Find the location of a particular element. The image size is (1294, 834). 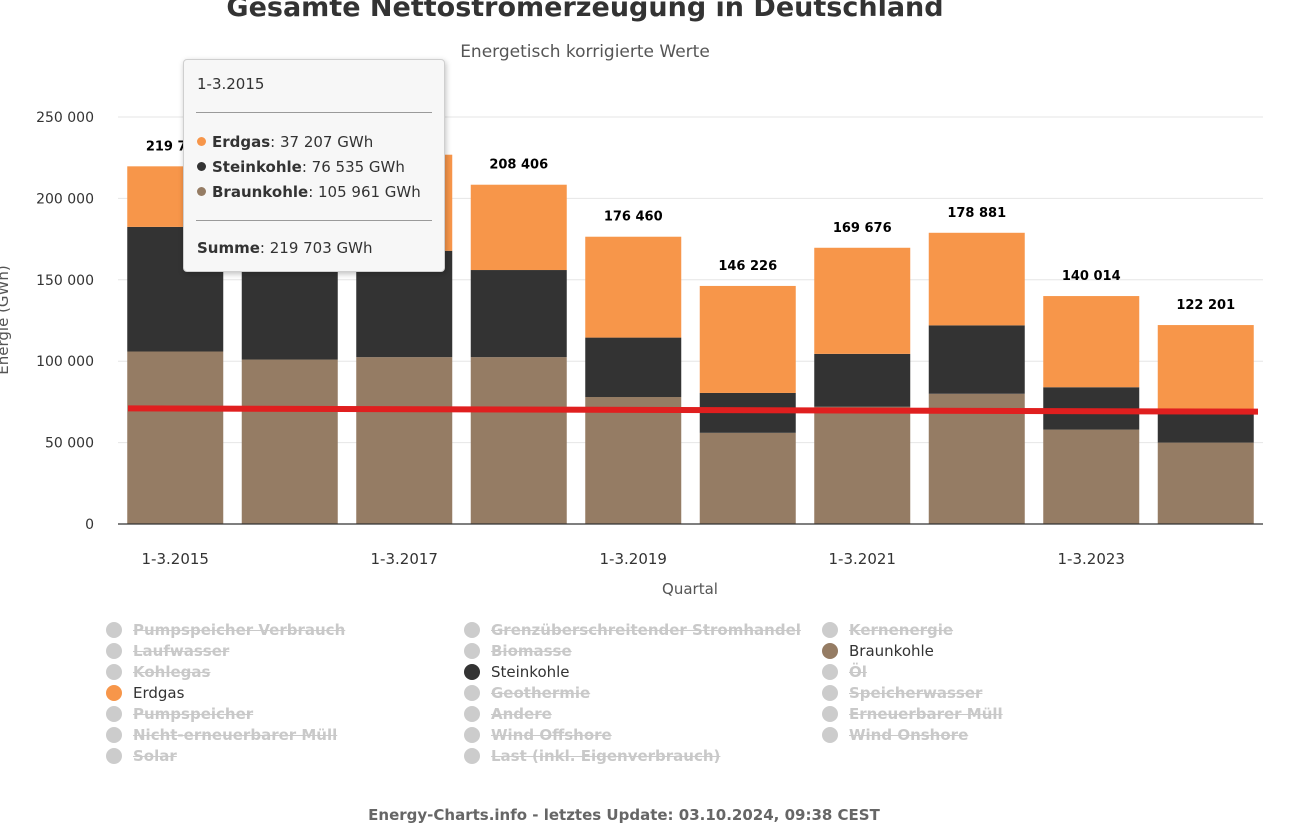

axes: 1-3.2015 1-3.2017 1-3.2019 1-3.2021 1-3.2023 is located at coordinates (690, 545).